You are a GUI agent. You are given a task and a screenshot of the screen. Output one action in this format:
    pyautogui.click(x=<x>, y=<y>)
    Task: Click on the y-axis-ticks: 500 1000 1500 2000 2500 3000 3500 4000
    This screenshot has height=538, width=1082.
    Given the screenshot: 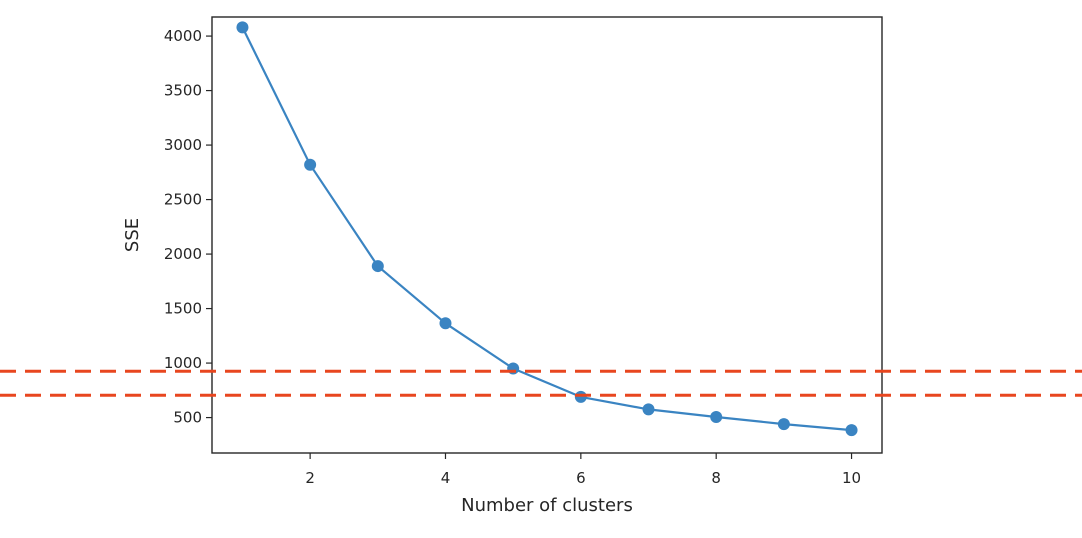 What is the action you would take?
    pyautogui.click(x=188, y=227)
    